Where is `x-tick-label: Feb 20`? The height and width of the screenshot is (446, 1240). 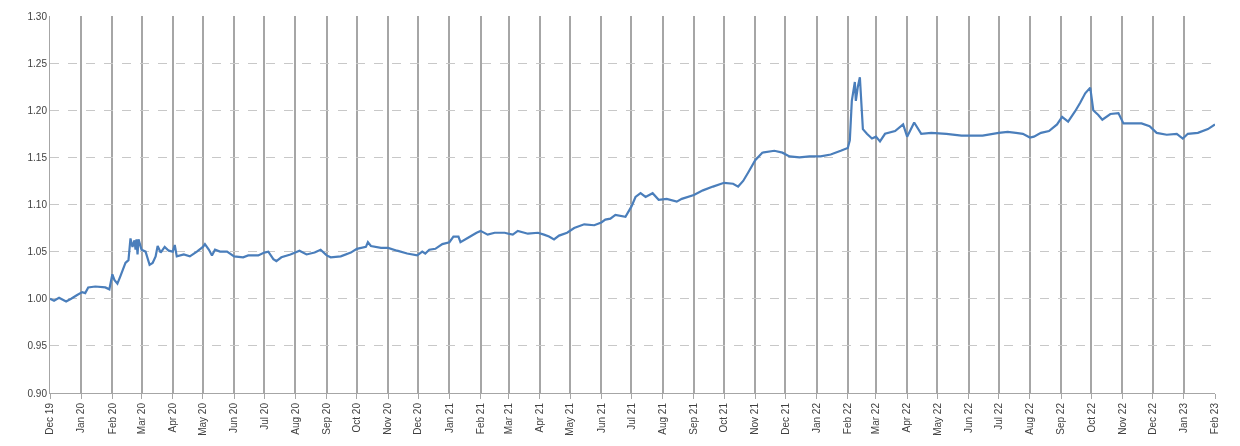
x-tick-label: Feb 20 is located at coordinates (112, 418).